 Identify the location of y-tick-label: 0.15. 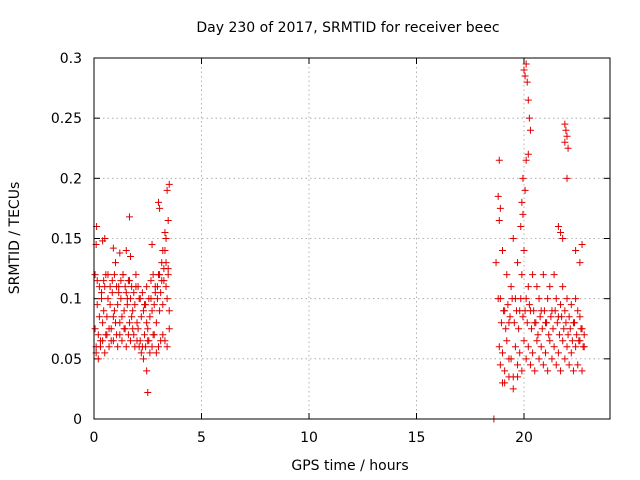
(66, 240).